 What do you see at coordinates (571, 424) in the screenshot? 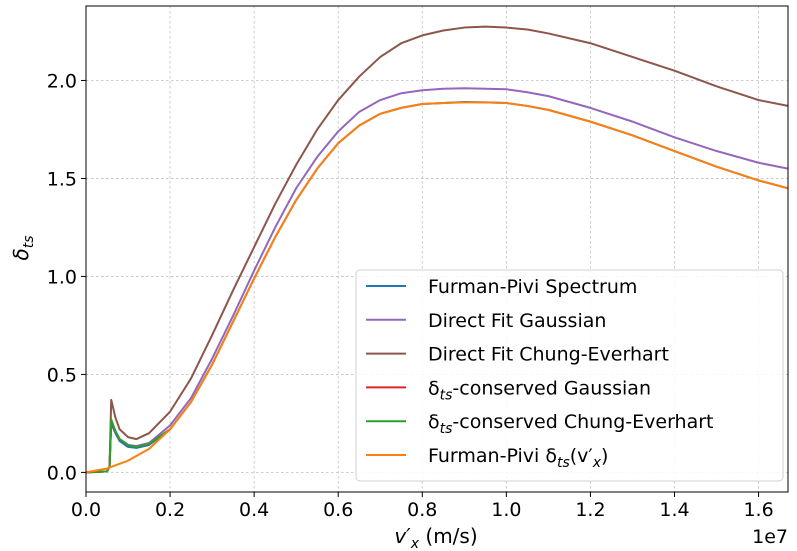
I see `legend-label: δts-conserved Chung-Everhart` at bounding box center [571, 424].